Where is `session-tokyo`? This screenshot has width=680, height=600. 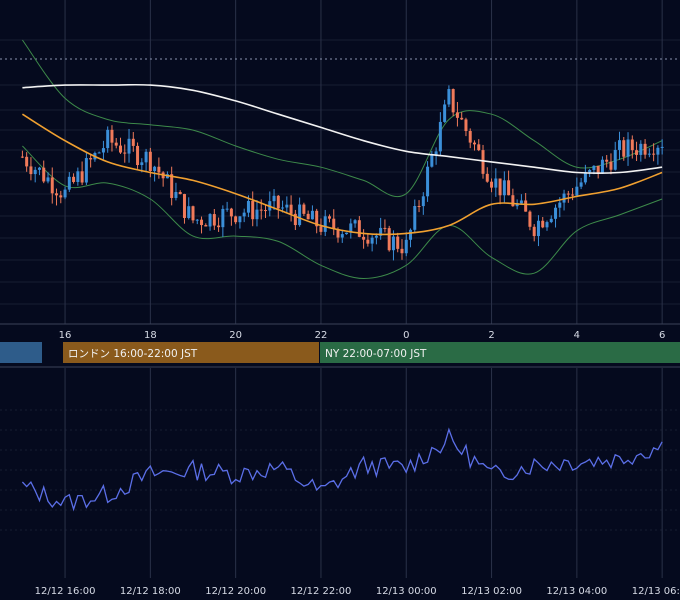 session-tokyo is located at coordinates (21, 352).